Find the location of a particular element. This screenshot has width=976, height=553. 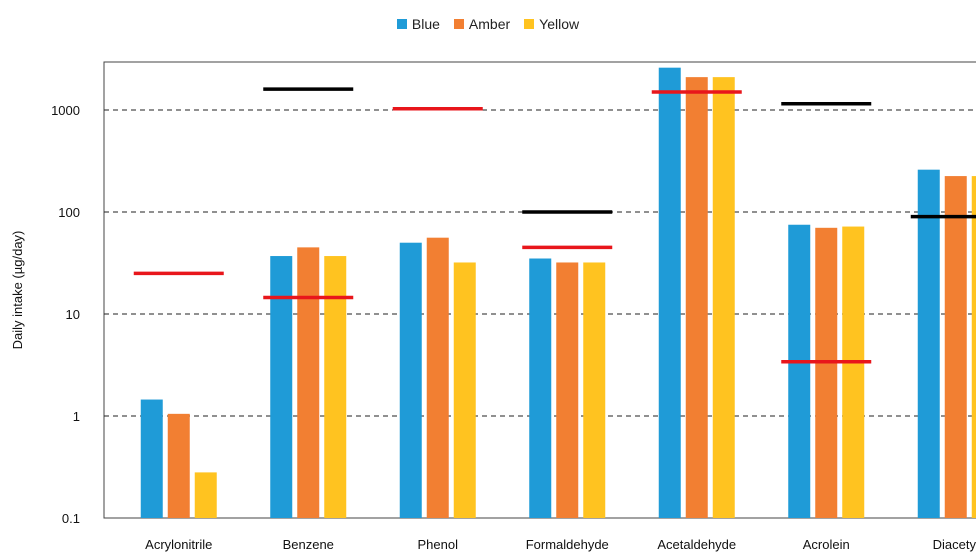

x-category-label: Acrolein is located at coordinates (826, 544).